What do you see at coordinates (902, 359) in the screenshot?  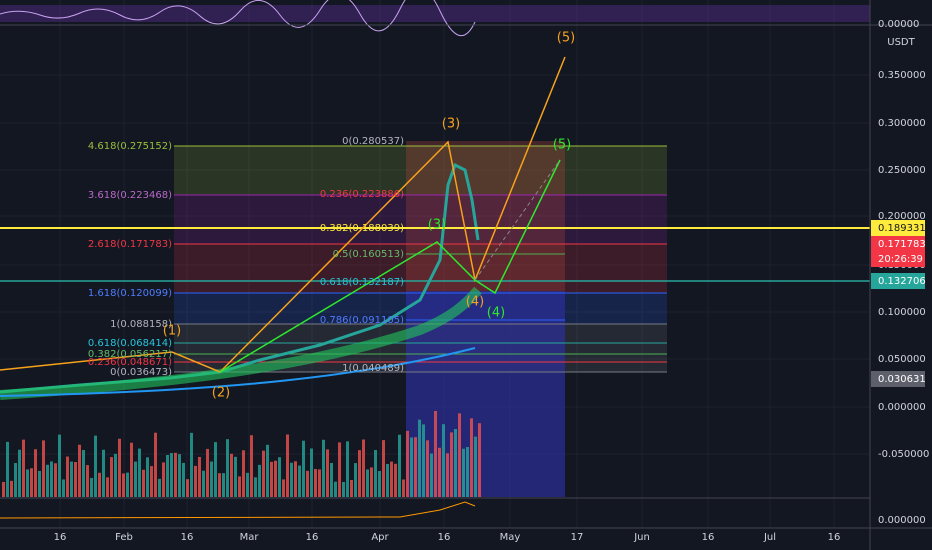 I see `price-label: 0.050000` at bounding box center [902, 359].